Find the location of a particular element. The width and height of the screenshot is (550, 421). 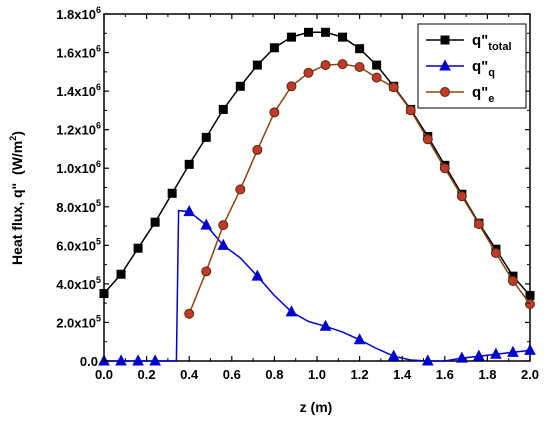

y-tick-label: 1.4x10⁶ is located at coordinates (78, 90).